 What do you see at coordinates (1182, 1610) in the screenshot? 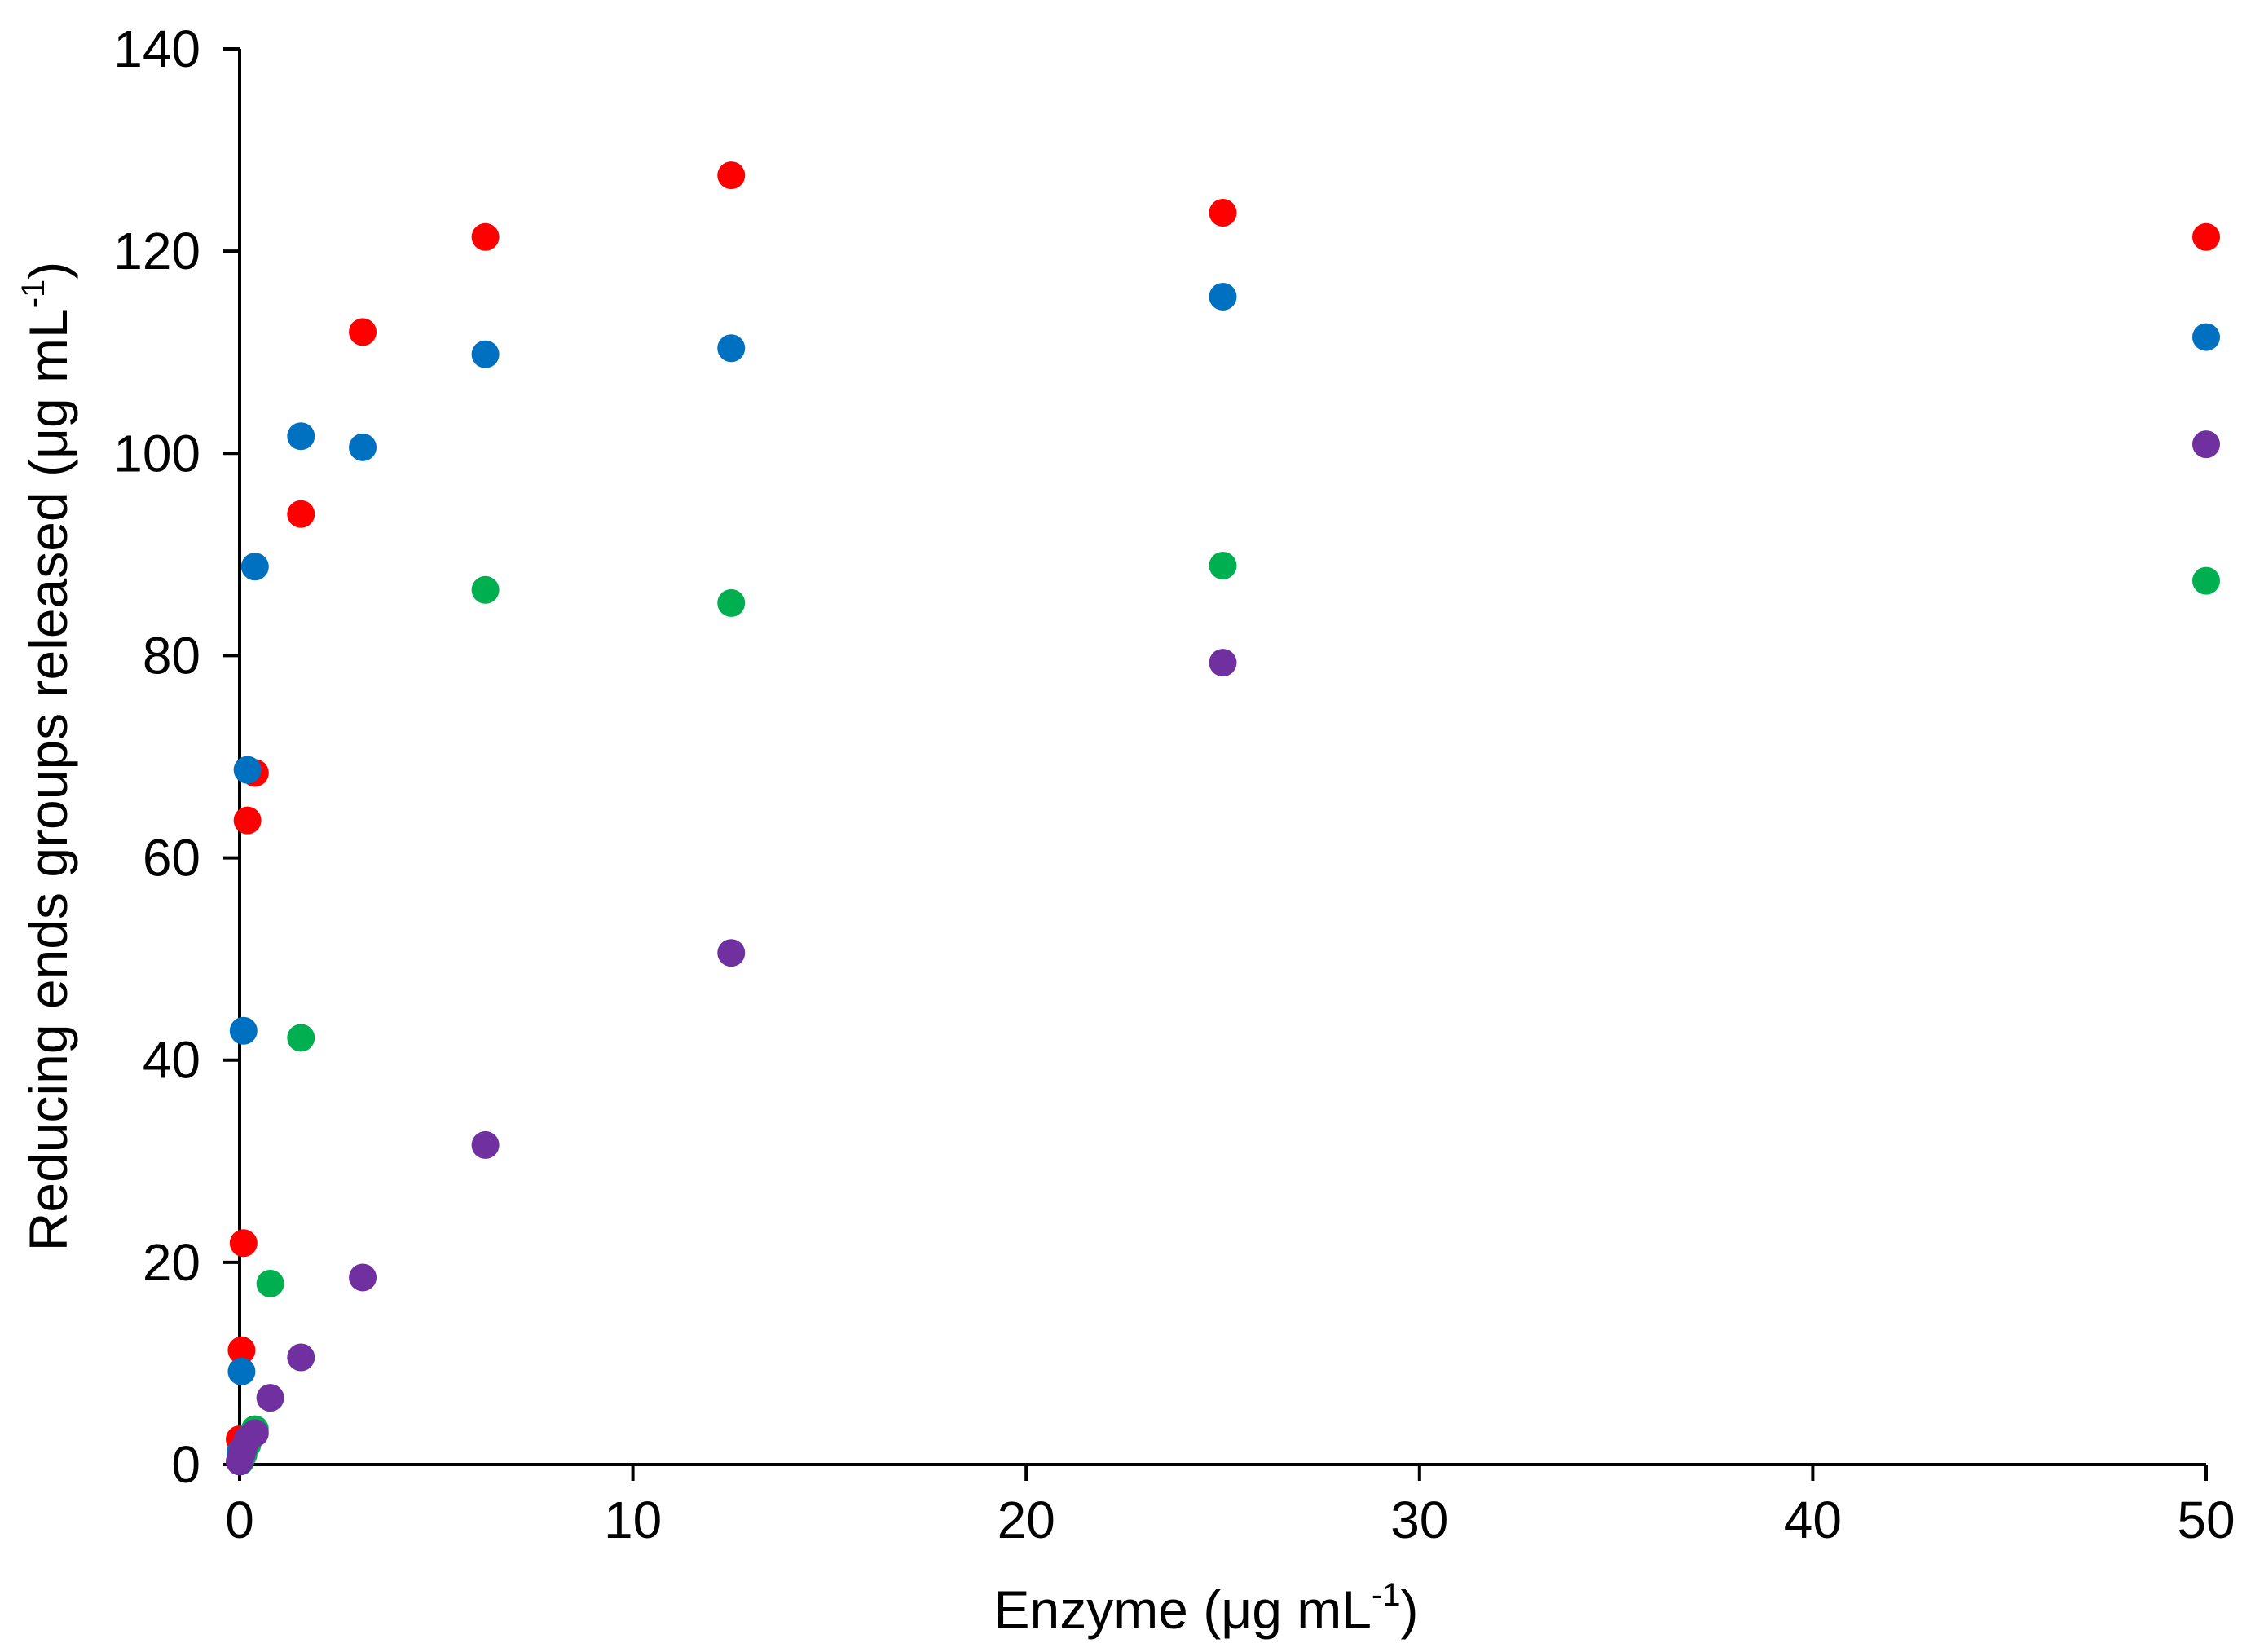
I see `x-axis-title-text: Enzyme (μg mL` at bounding box center [1182, 1610].